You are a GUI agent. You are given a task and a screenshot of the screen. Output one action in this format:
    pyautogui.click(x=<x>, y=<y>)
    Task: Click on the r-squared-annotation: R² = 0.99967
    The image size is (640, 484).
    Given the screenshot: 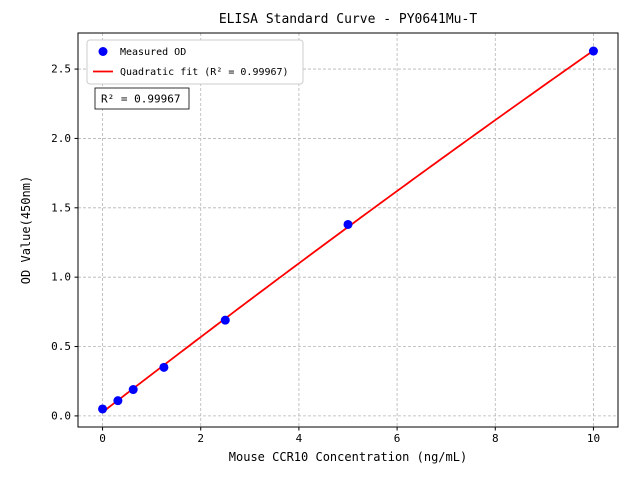 What is the action you would take?
    pyautogui.click(x=142, y=98)
    